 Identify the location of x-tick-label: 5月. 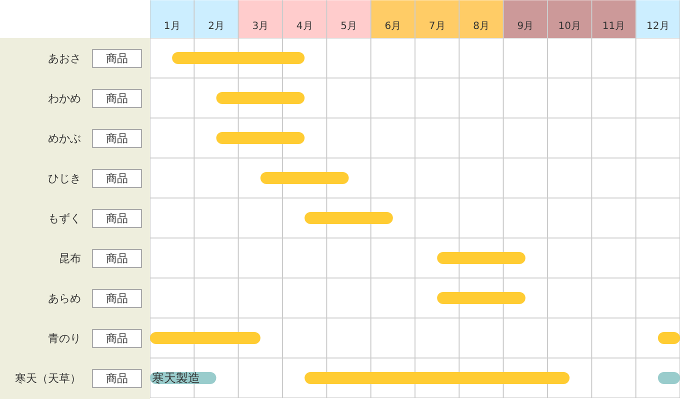
(348, 26).